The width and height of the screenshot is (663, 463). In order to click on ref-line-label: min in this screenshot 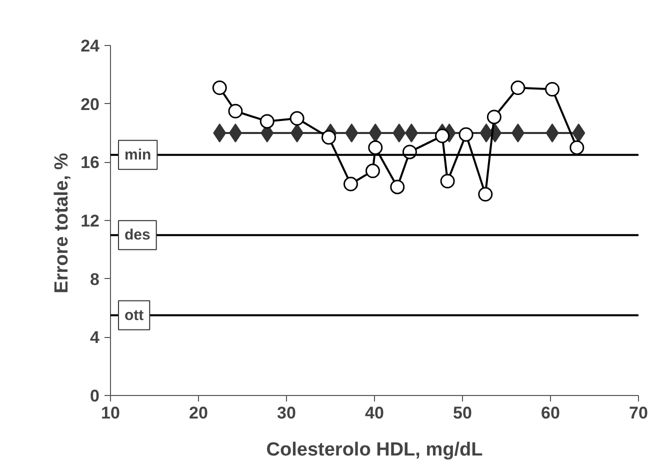, I will do `click(138, 155)`.